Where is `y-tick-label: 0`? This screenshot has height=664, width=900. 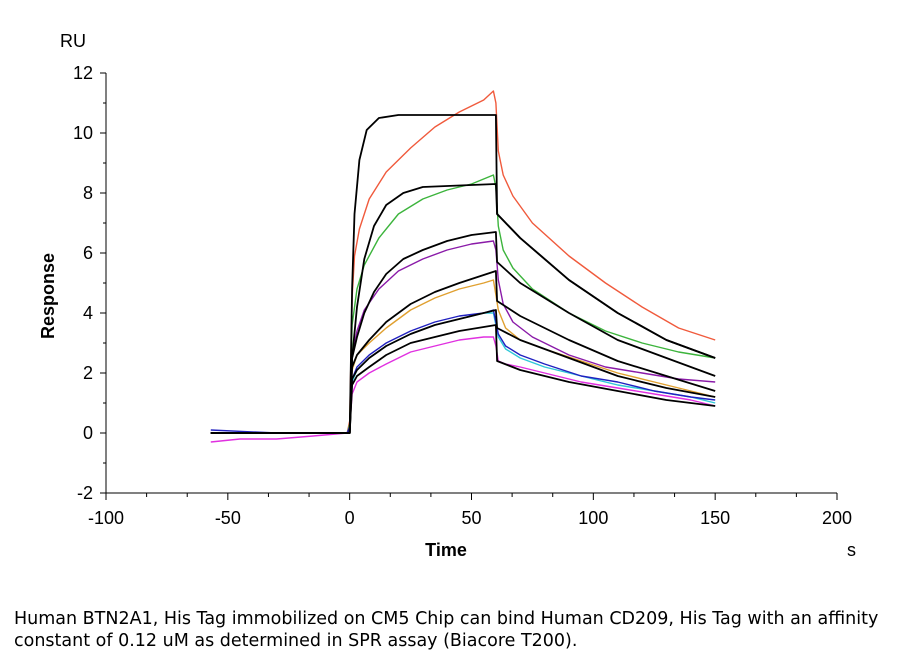 y-tick-label: 0 is located at coordinates (88, 433).